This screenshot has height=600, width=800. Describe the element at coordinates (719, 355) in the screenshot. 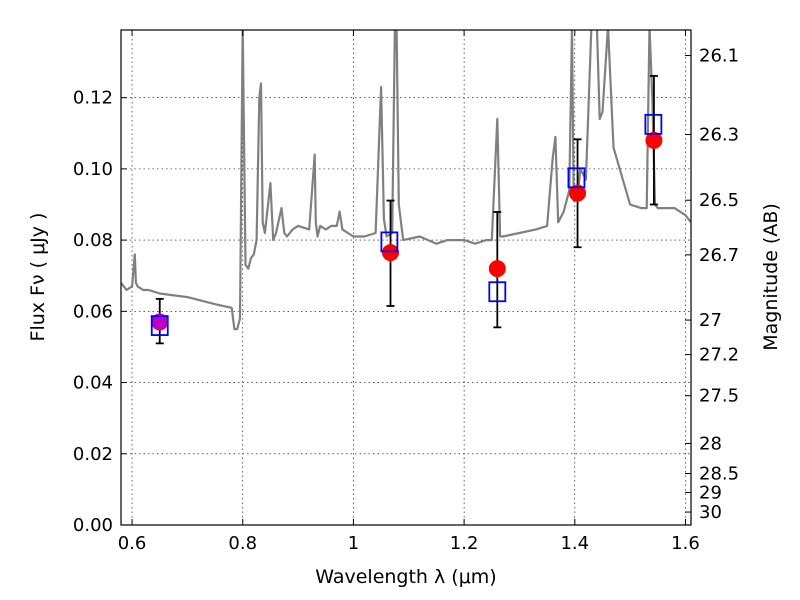

I see `mag-tick-label: 27.2` at that location.